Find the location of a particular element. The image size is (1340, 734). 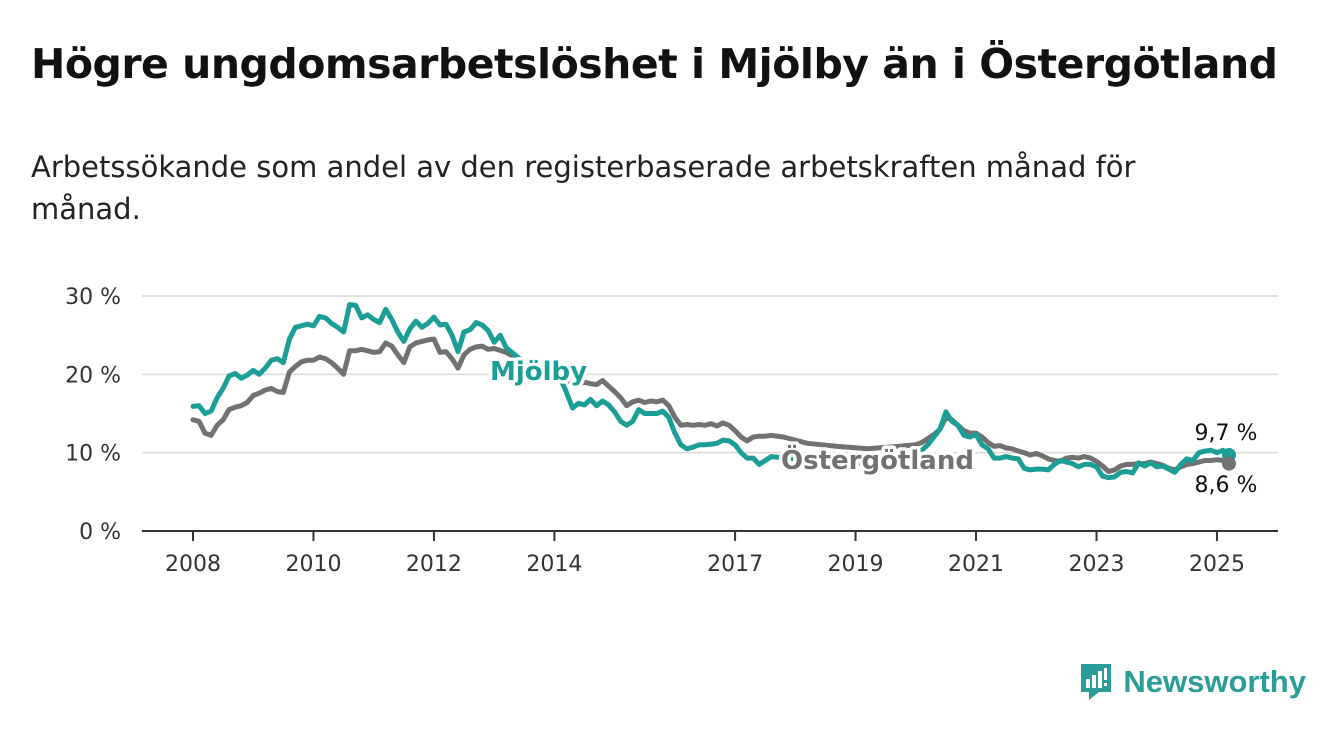

newsworthy-logo: Newsworthy is located at coordinates (1192, 682).